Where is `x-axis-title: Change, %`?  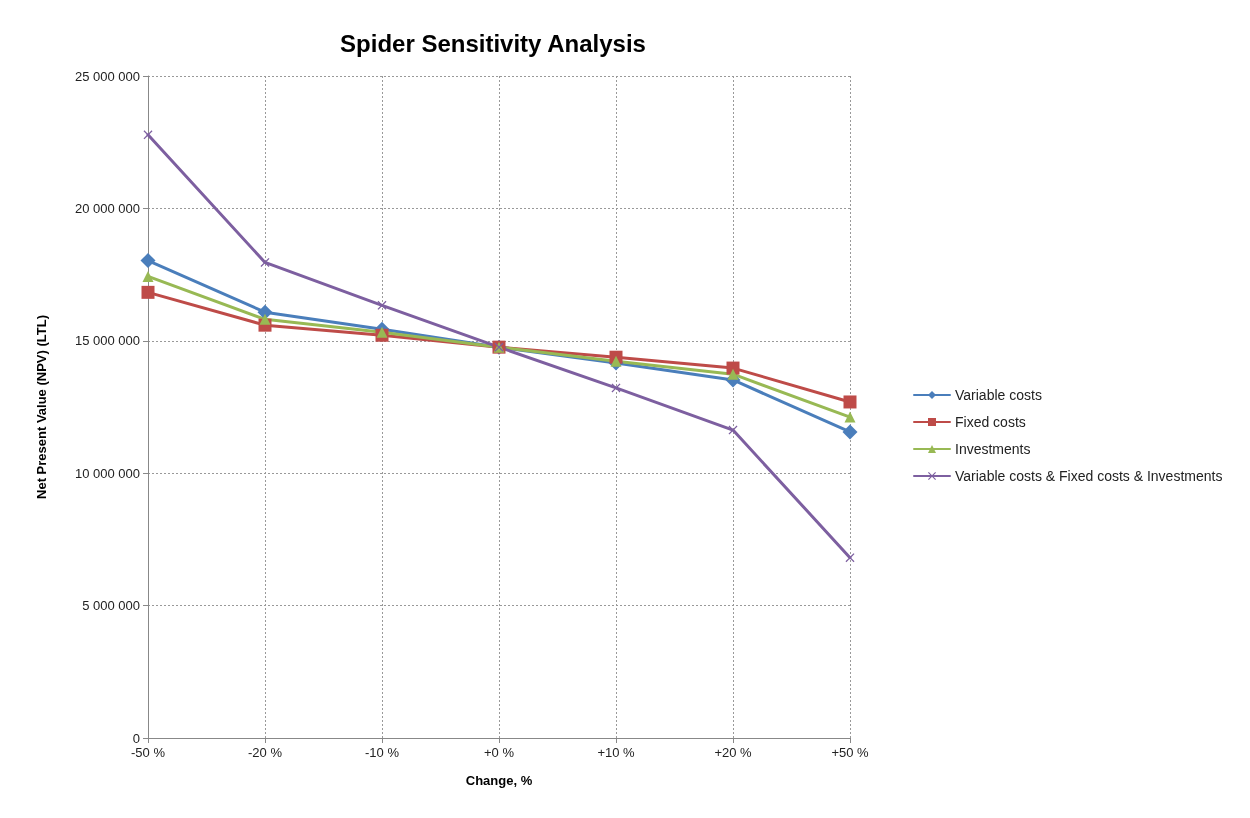
x-axis-title: Change, % is located at coordinates (499, 780).